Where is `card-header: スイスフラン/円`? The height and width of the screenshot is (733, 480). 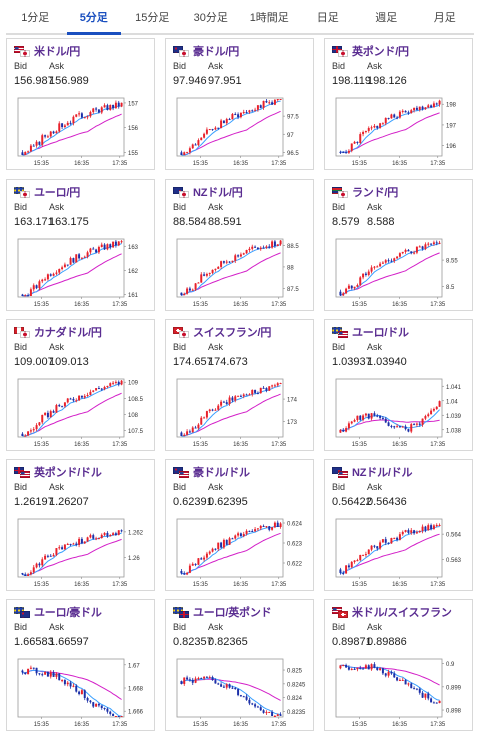 card-header: スイスフラン/円 is located at coordinates (241, 332).